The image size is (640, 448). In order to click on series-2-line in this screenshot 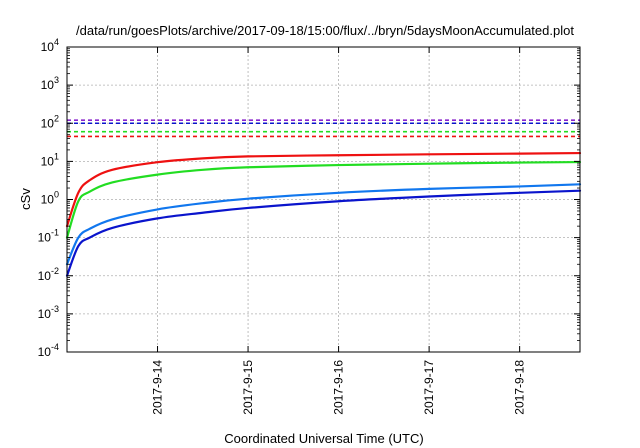, I will do `click(323, 224)`.